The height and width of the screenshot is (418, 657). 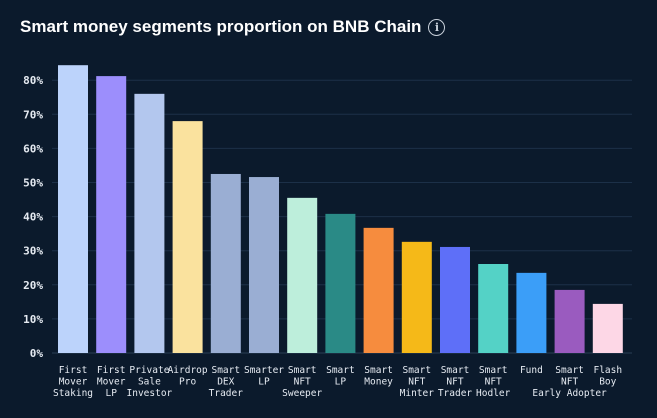 I want to click on y-tick-label: 30%, so click(x=33, y=251).